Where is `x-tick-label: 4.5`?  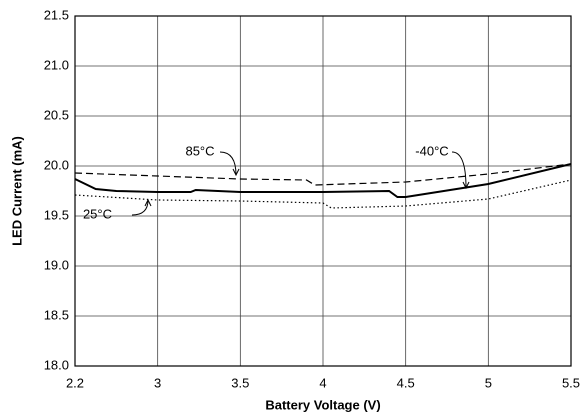
x-tick-label: 4.5 is located at coordinates (406, 382).